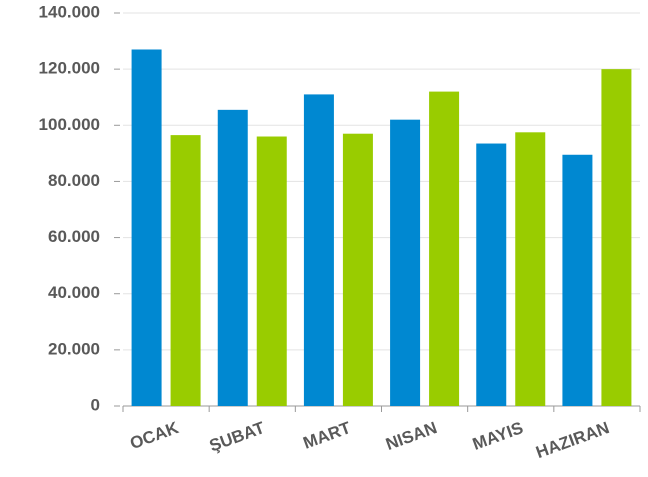 The image size is (648, 477). I want to click on y-tick-label: 40.000, so click(74, 292).